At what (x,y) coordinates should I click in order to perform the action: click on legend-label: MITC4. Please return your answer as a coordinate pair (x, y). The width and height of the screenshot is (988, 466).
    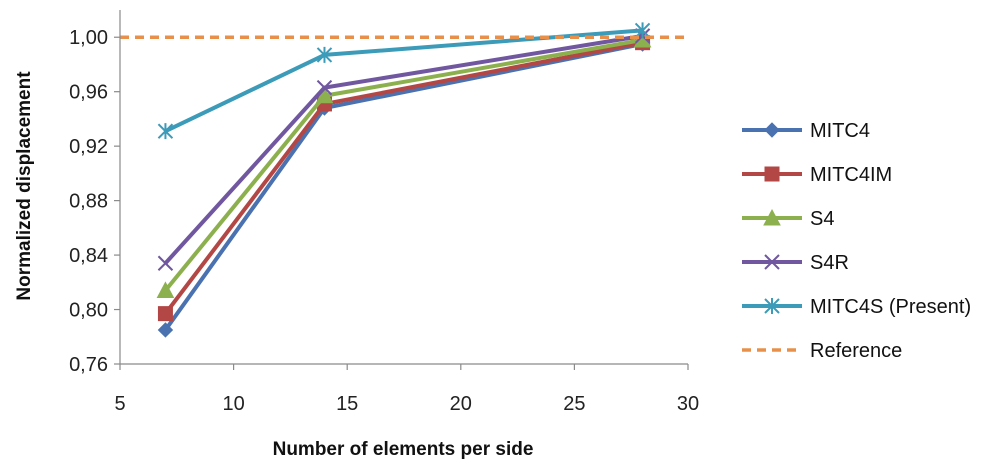
    Looking at the image, I should click on (840, 131).